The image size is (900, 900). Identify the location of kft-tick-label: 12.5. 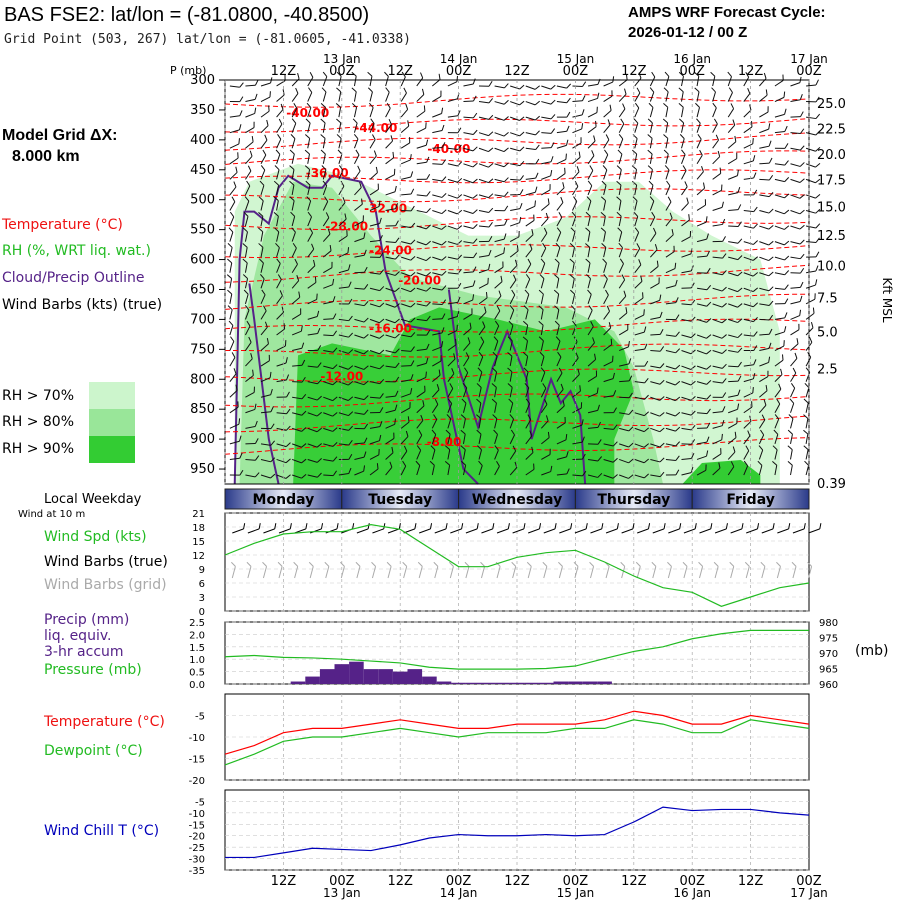
(831, 236).